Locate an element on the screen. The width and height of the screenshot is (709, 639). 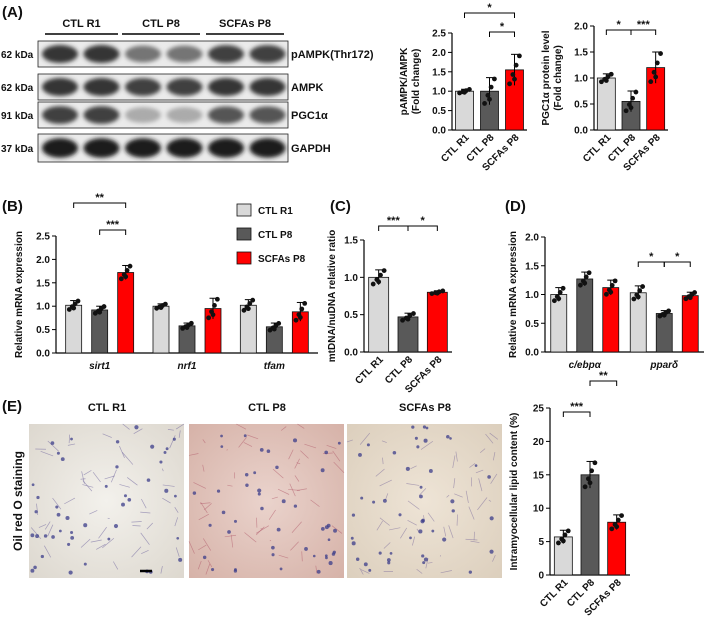
legend-swatch is located at coordinates (244, 234).